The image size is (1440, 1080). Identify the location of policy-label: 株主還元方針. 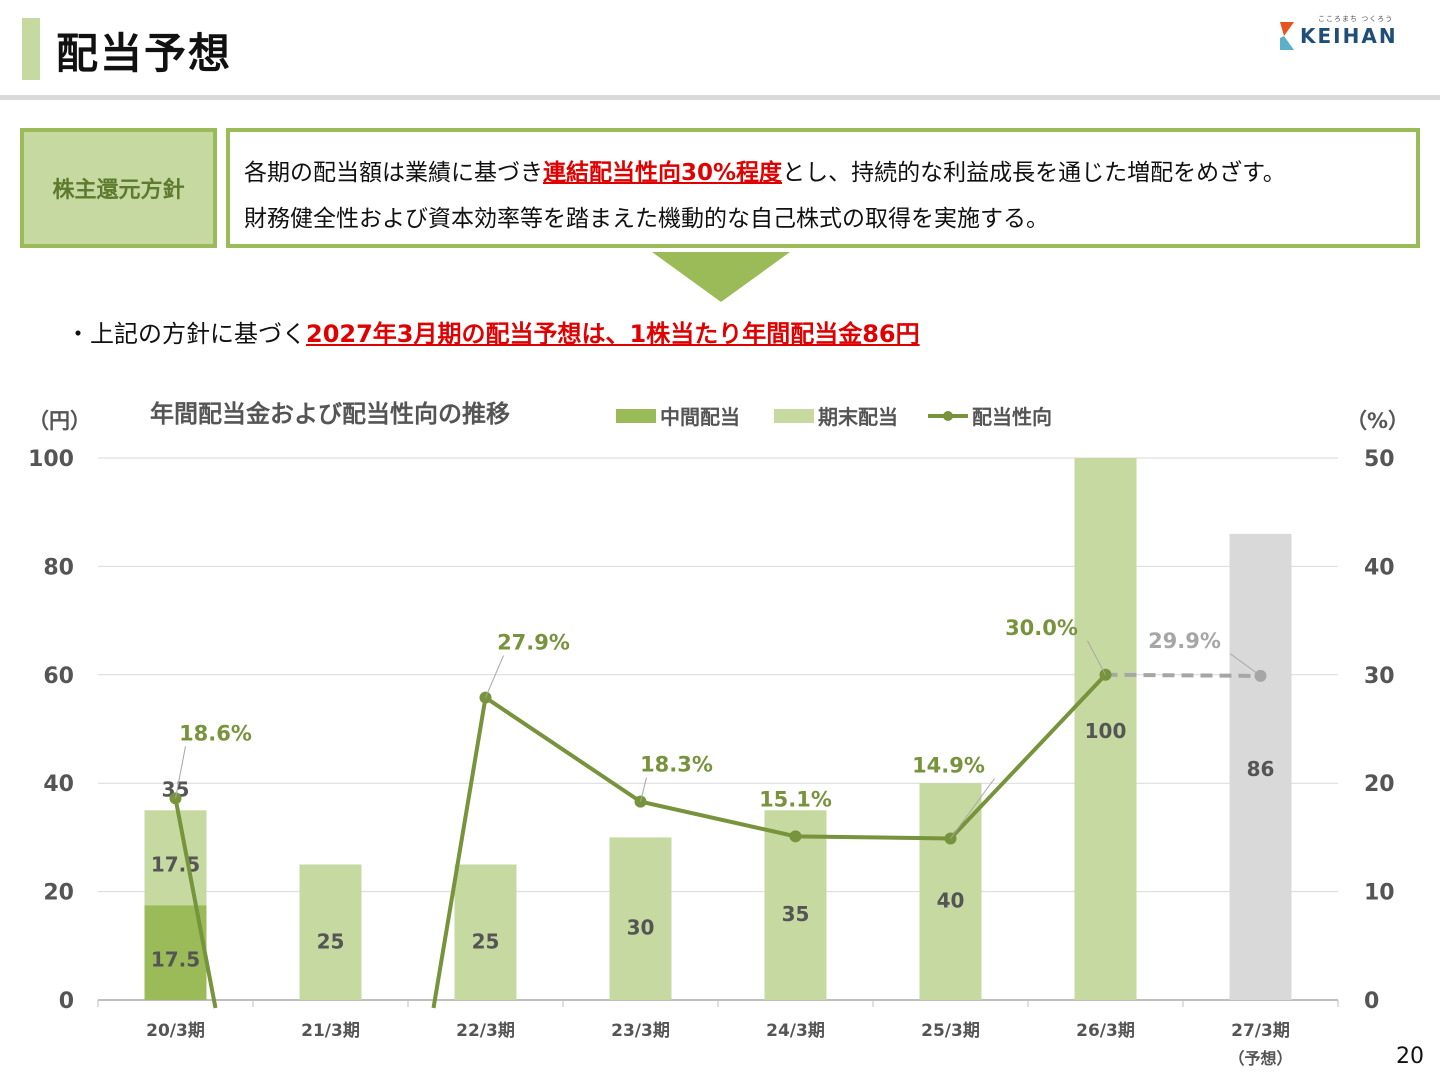
(118, 188).